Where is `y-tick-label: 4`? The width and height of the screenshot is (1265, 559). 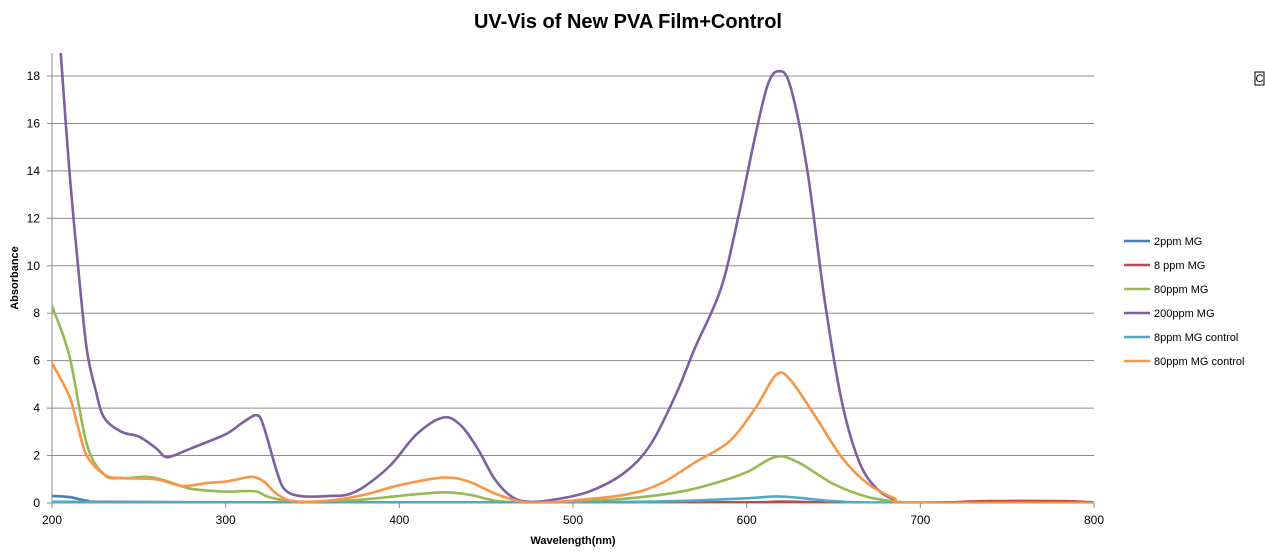 y-tick-label: 4 is located at coordinates (36, 408).